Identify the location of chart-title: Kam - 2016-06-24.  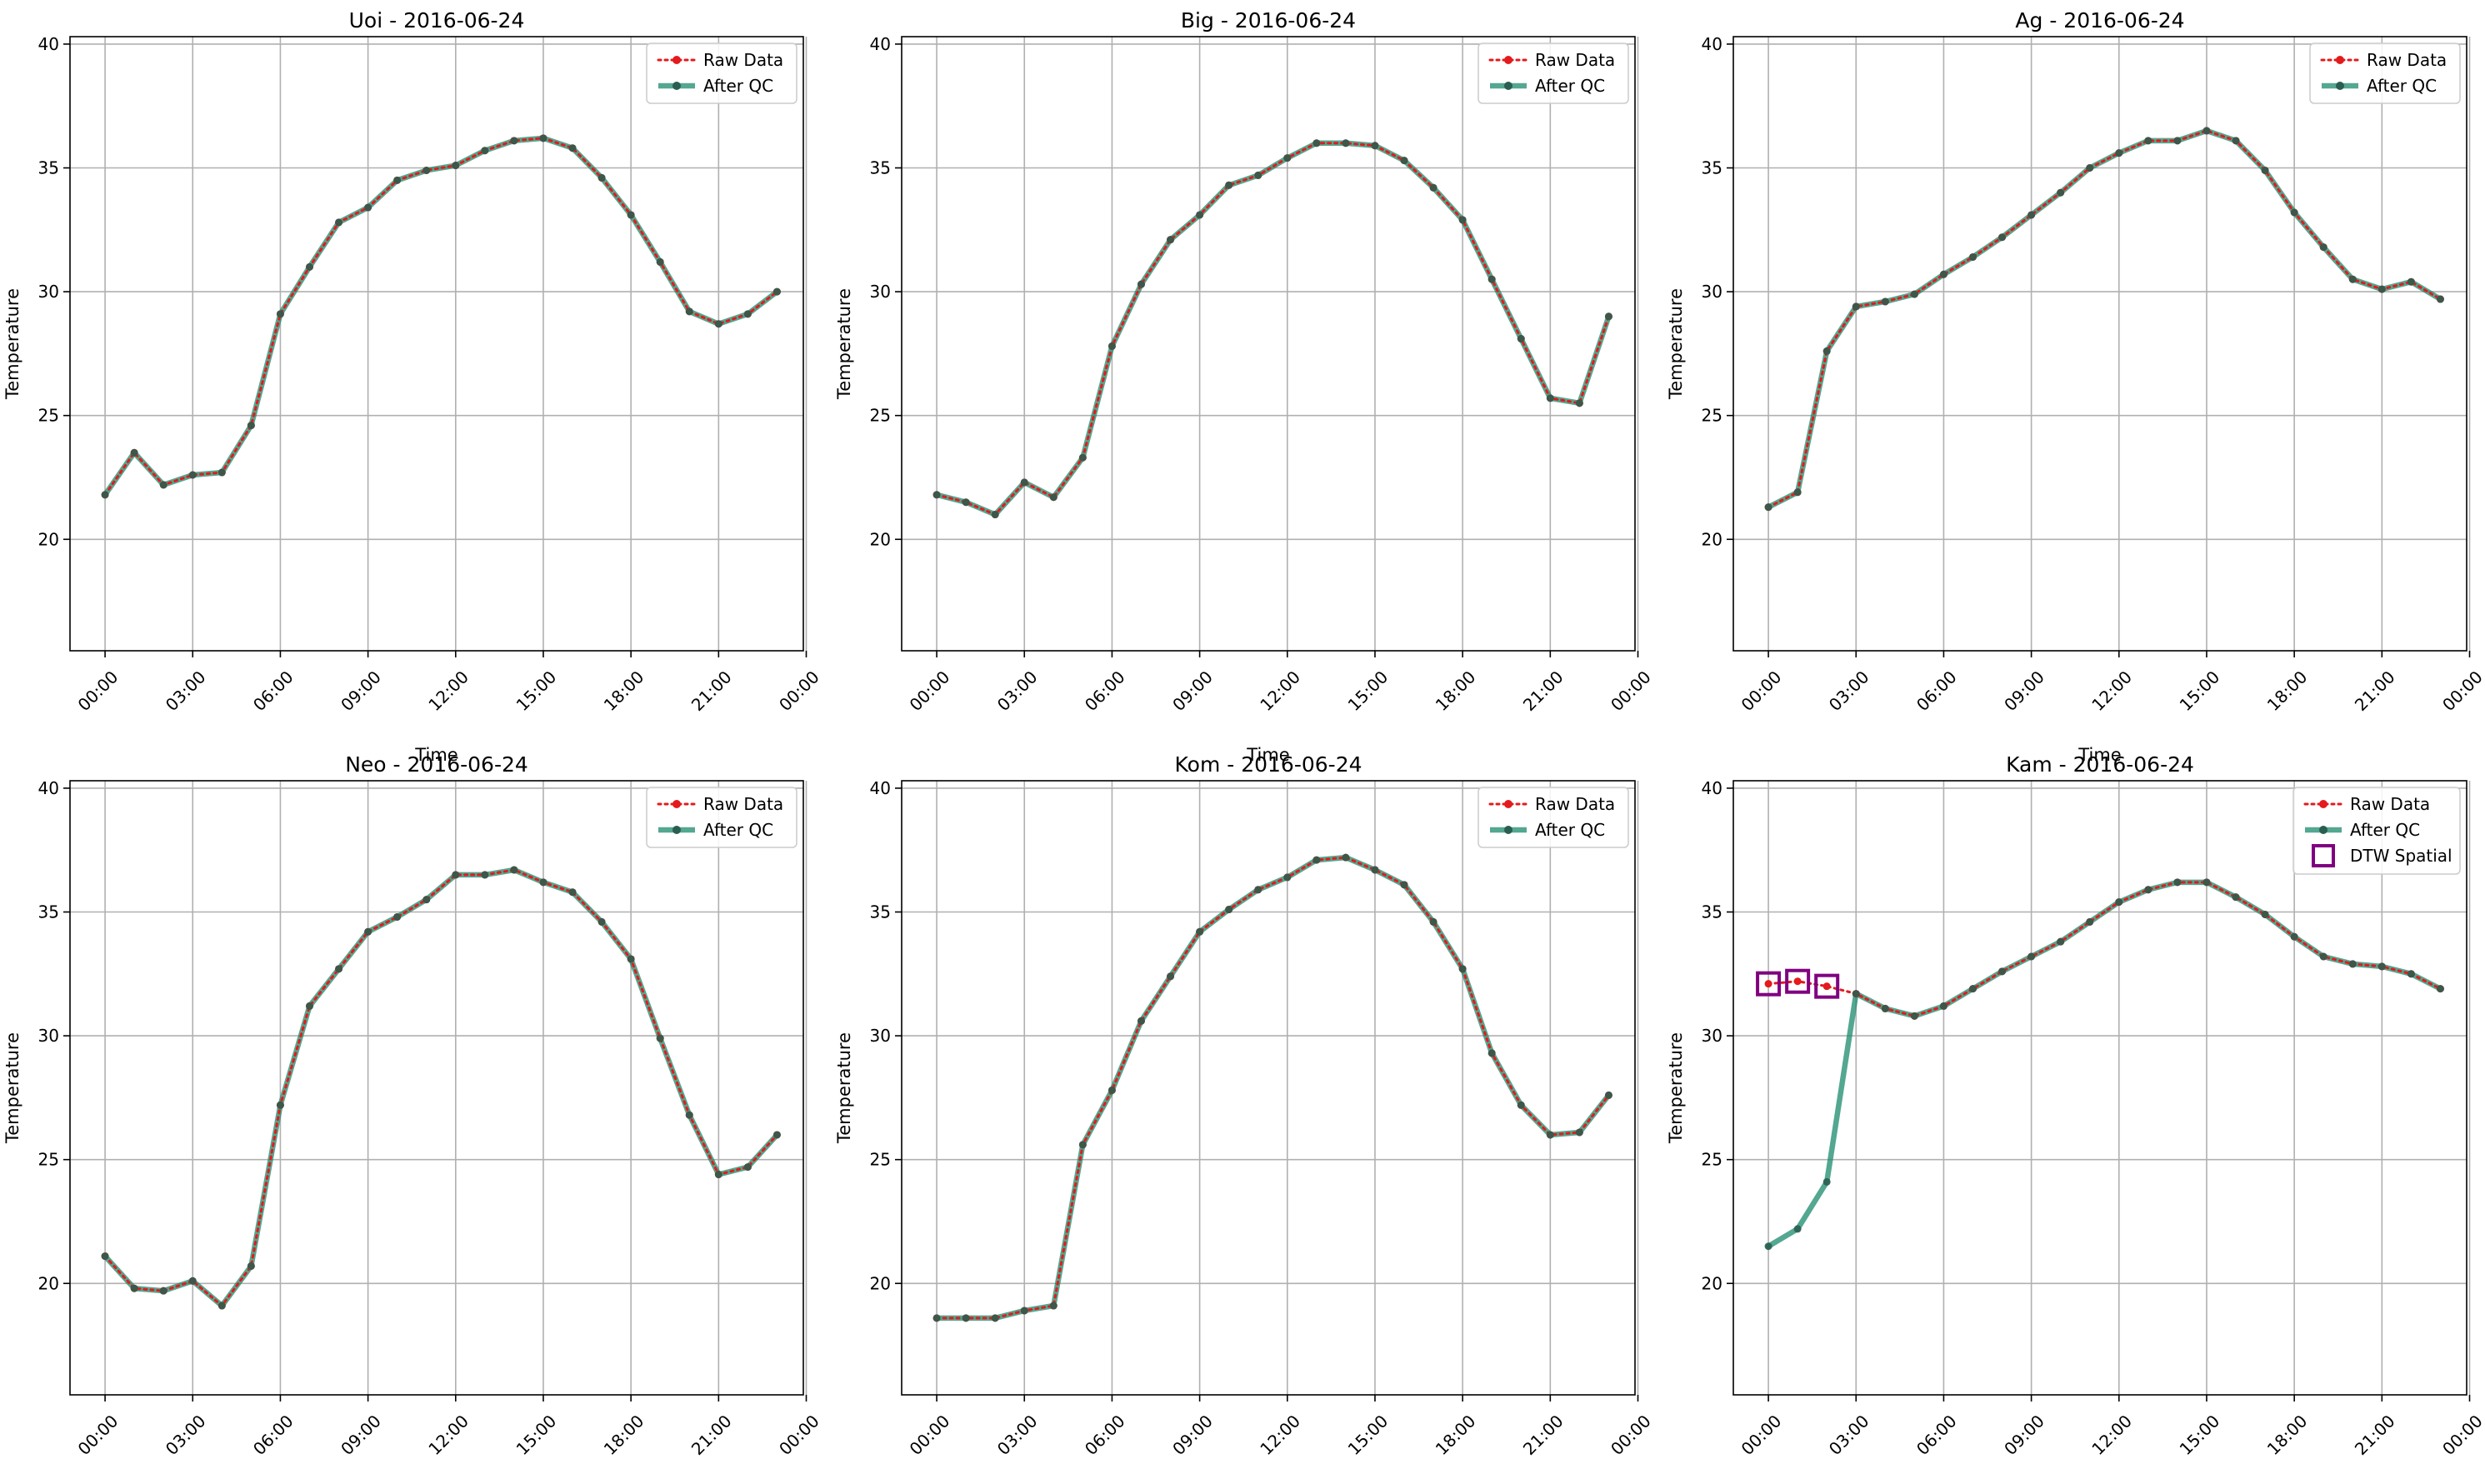
(2100, 764).